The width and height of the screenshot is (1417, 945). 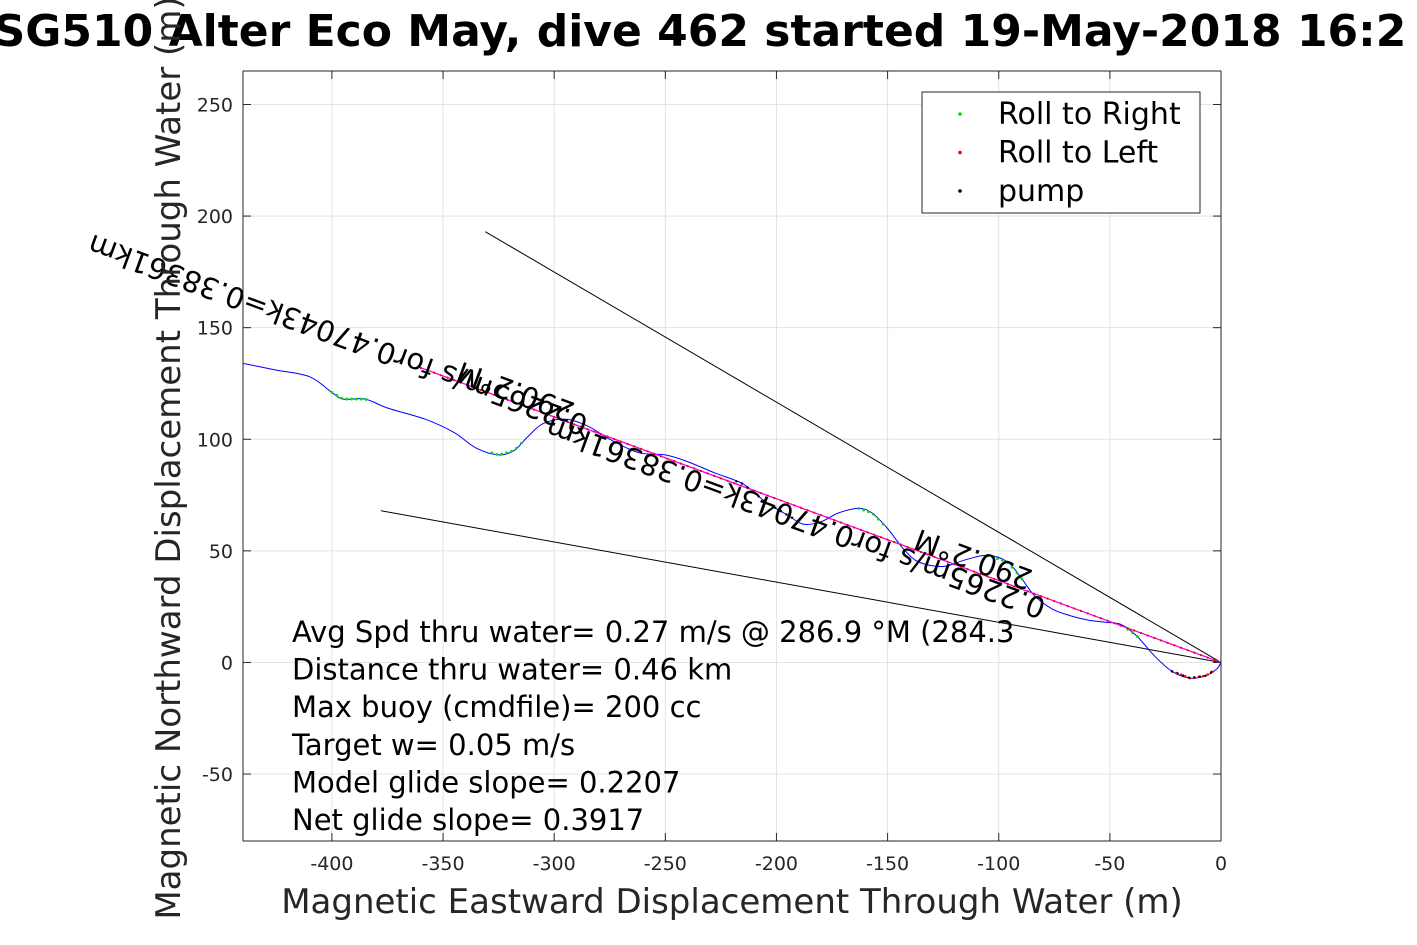 I want to click on stat-line: Max buoy (cmdfile)= 200 cc, so click(x=496, y=707).